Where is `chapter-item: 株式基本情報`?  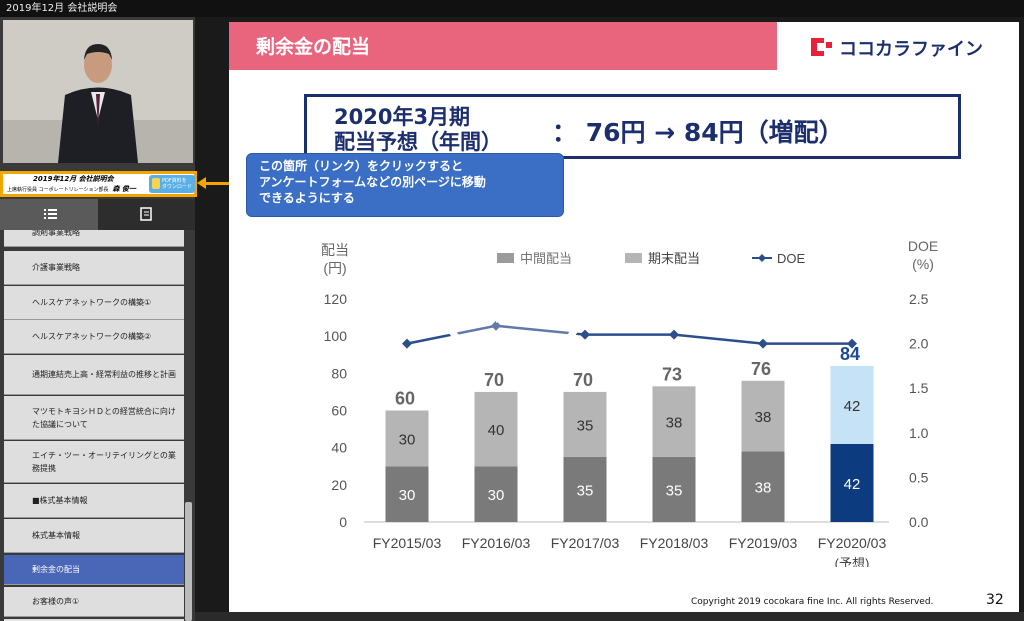
chapter-item: 株式基本情報 is located at coordinates (94, 536).